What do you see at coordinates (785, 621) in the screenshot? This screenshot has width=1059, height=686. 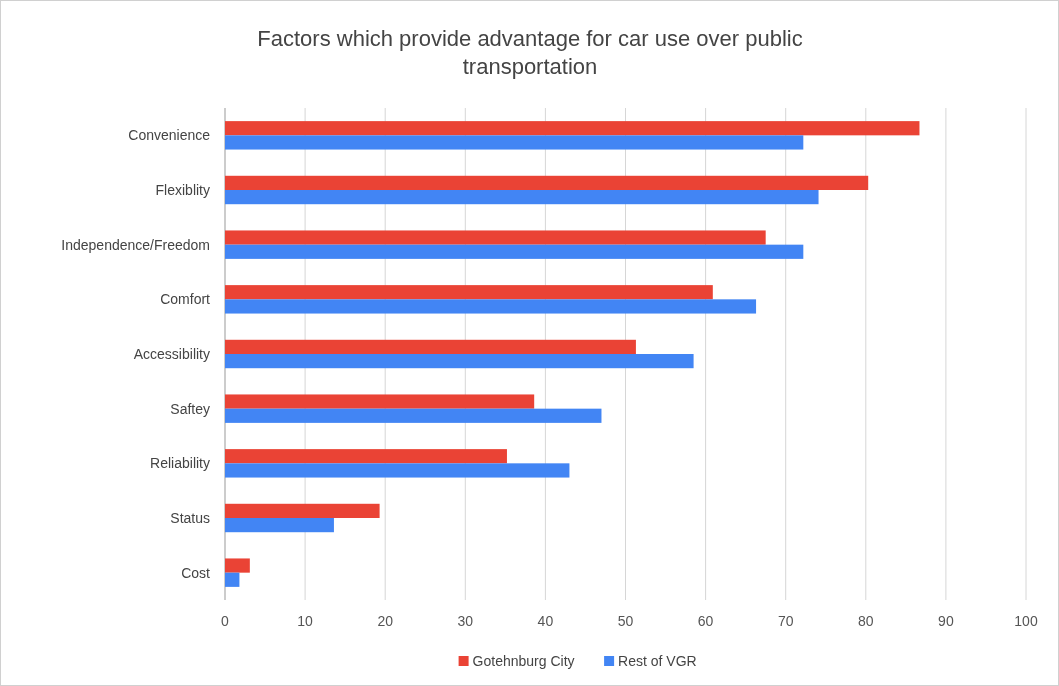 I see `x-tick-label: 70` at bounding box center [785, 621].